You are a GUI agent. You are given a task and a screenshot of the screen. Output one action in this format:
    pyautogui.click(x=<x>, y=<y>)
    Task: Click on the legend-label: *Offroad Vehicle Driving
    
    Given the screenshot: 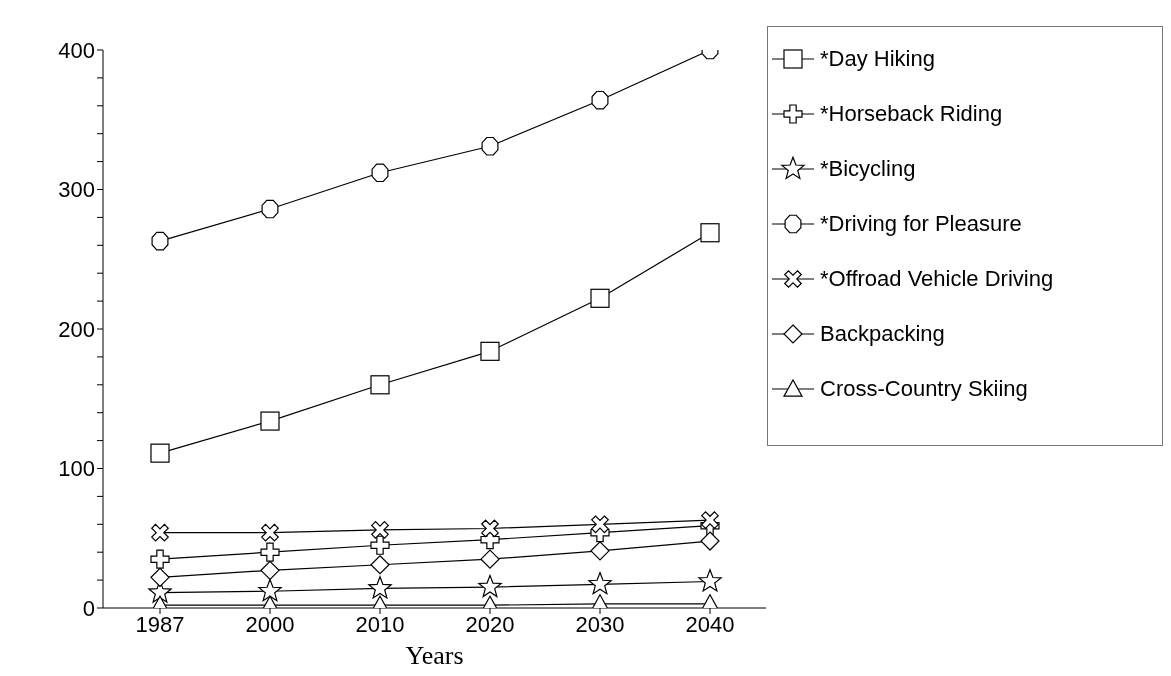 What is the action you would take?
    pyautogui.click(x=937, y=278)
    